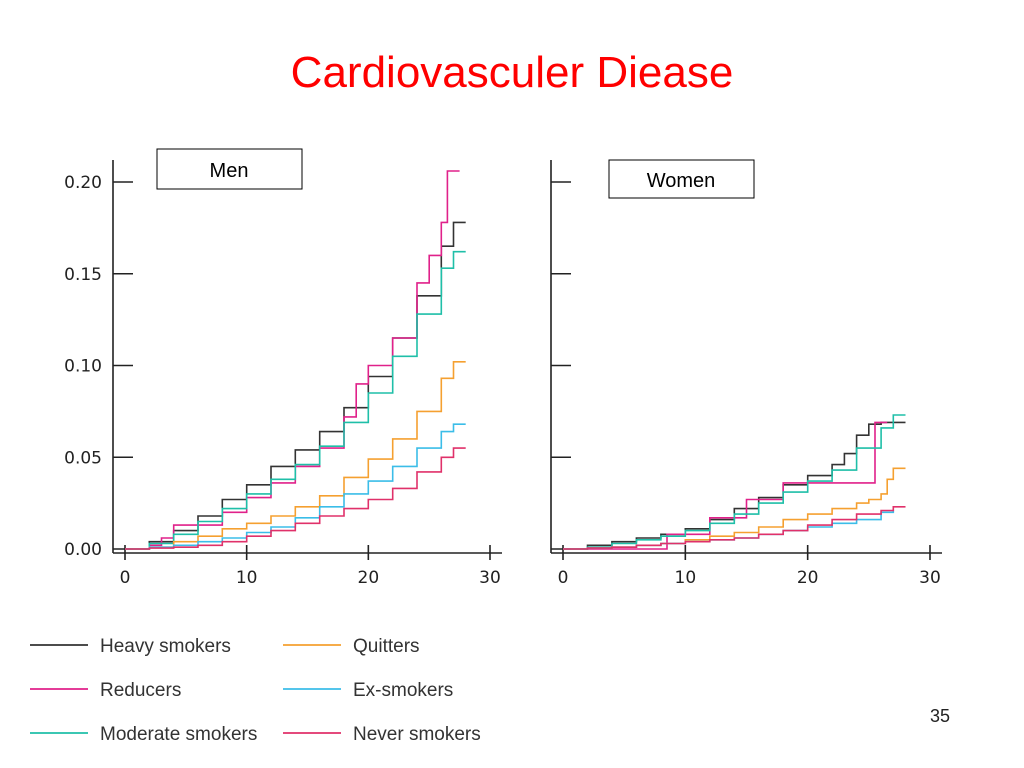 The height and width of the screenshot is (768, 1024). Describe the element at coordinates (83, 183) in the screenshot. I see `panel-0-y-tick-label: 0.20` at that location.